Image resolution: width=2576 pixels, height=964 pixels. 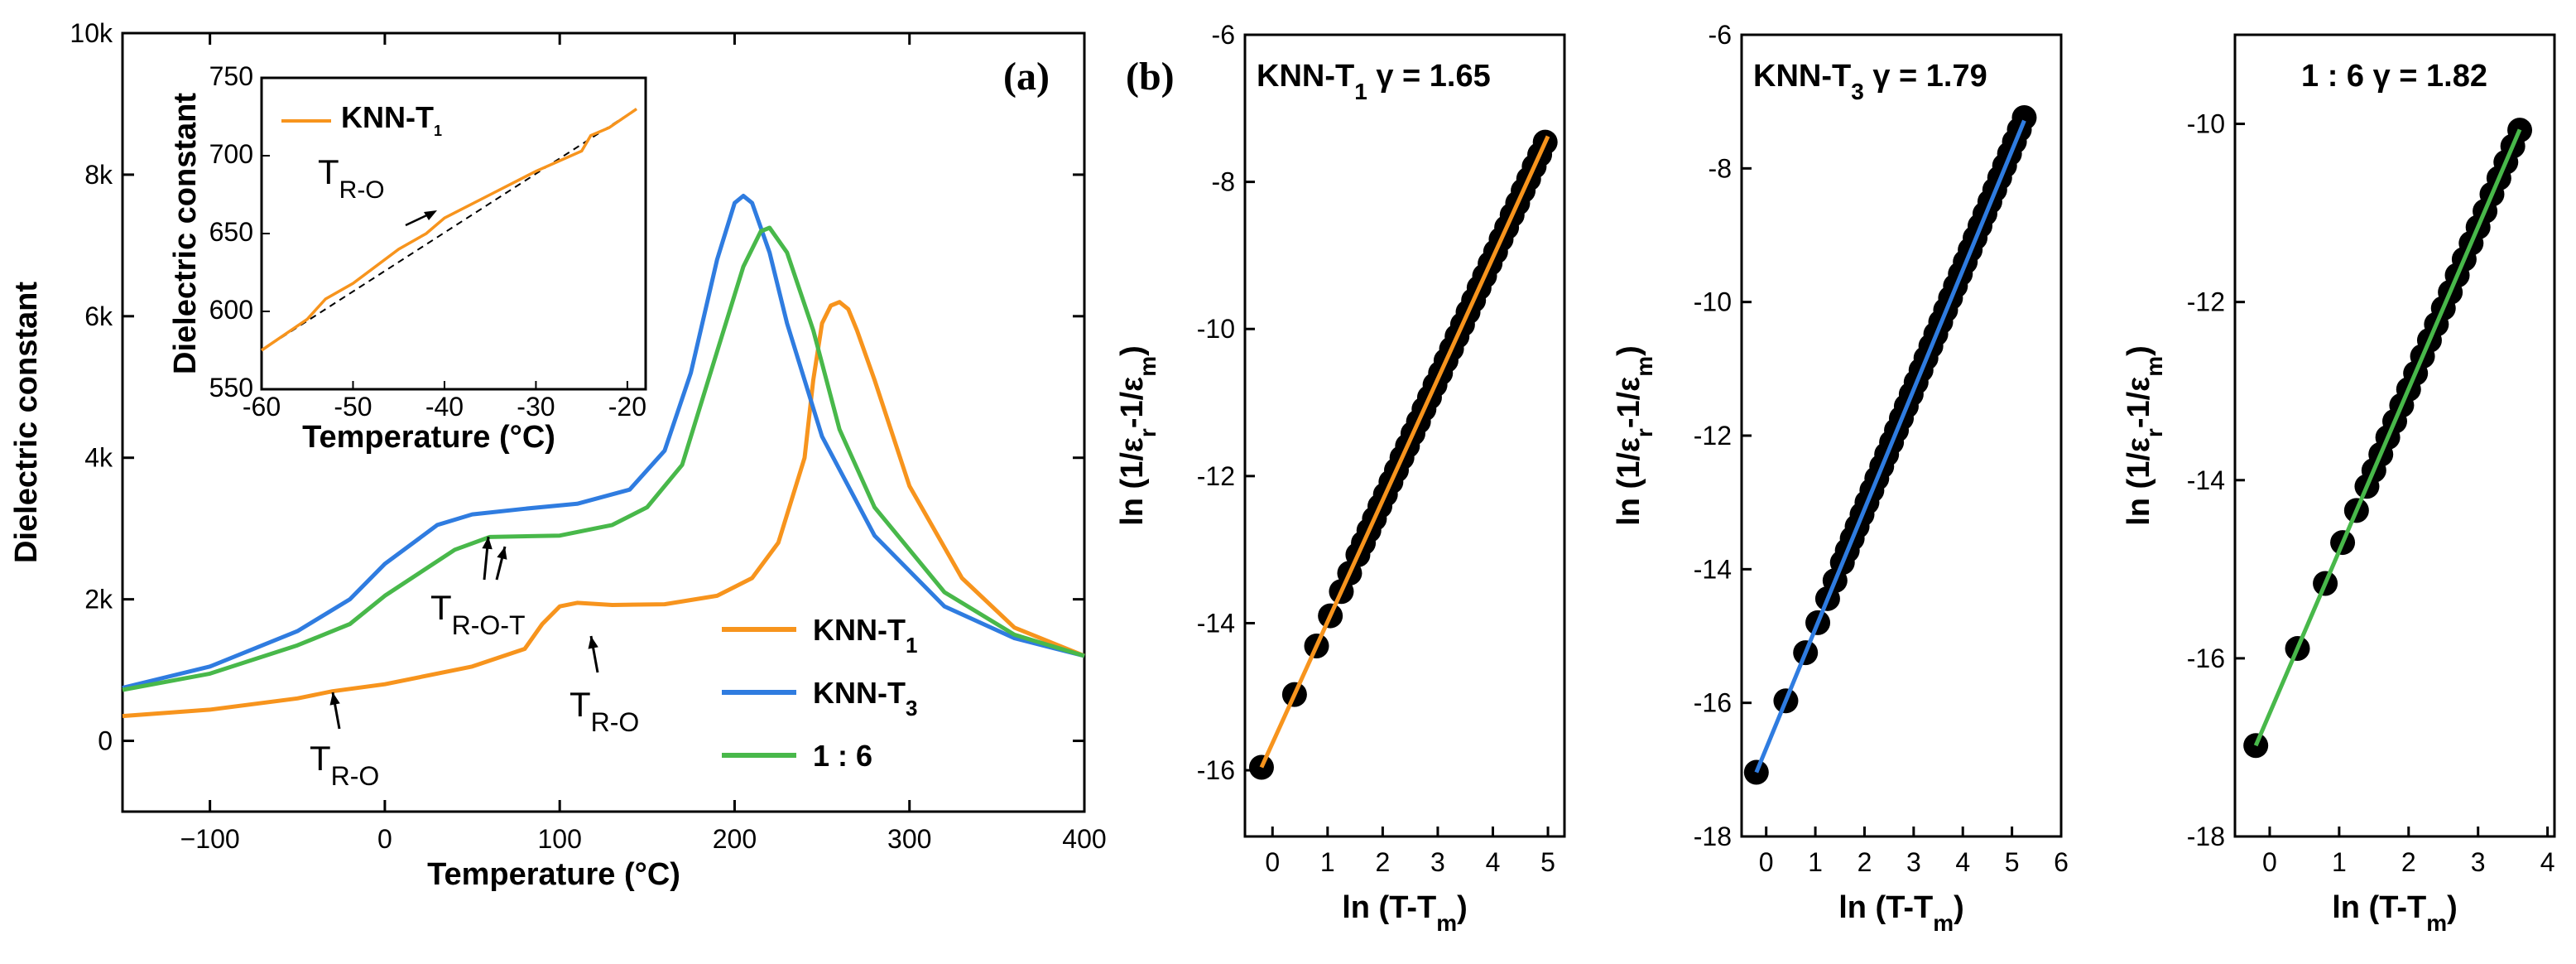 What do you see at coordinates (1429, 76) in the screenshot?
I see `title-post: γ = 1.65` at bounding box center [1429, 76].